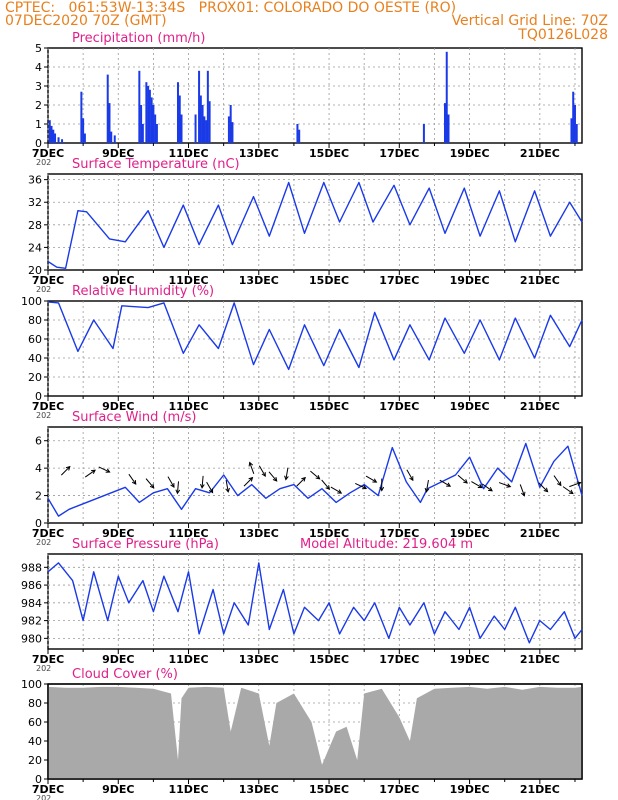 The width and height of the screenshot is (618, 800). I want to click on temp-title: Surface Temperature (nC), so click(156, 164).